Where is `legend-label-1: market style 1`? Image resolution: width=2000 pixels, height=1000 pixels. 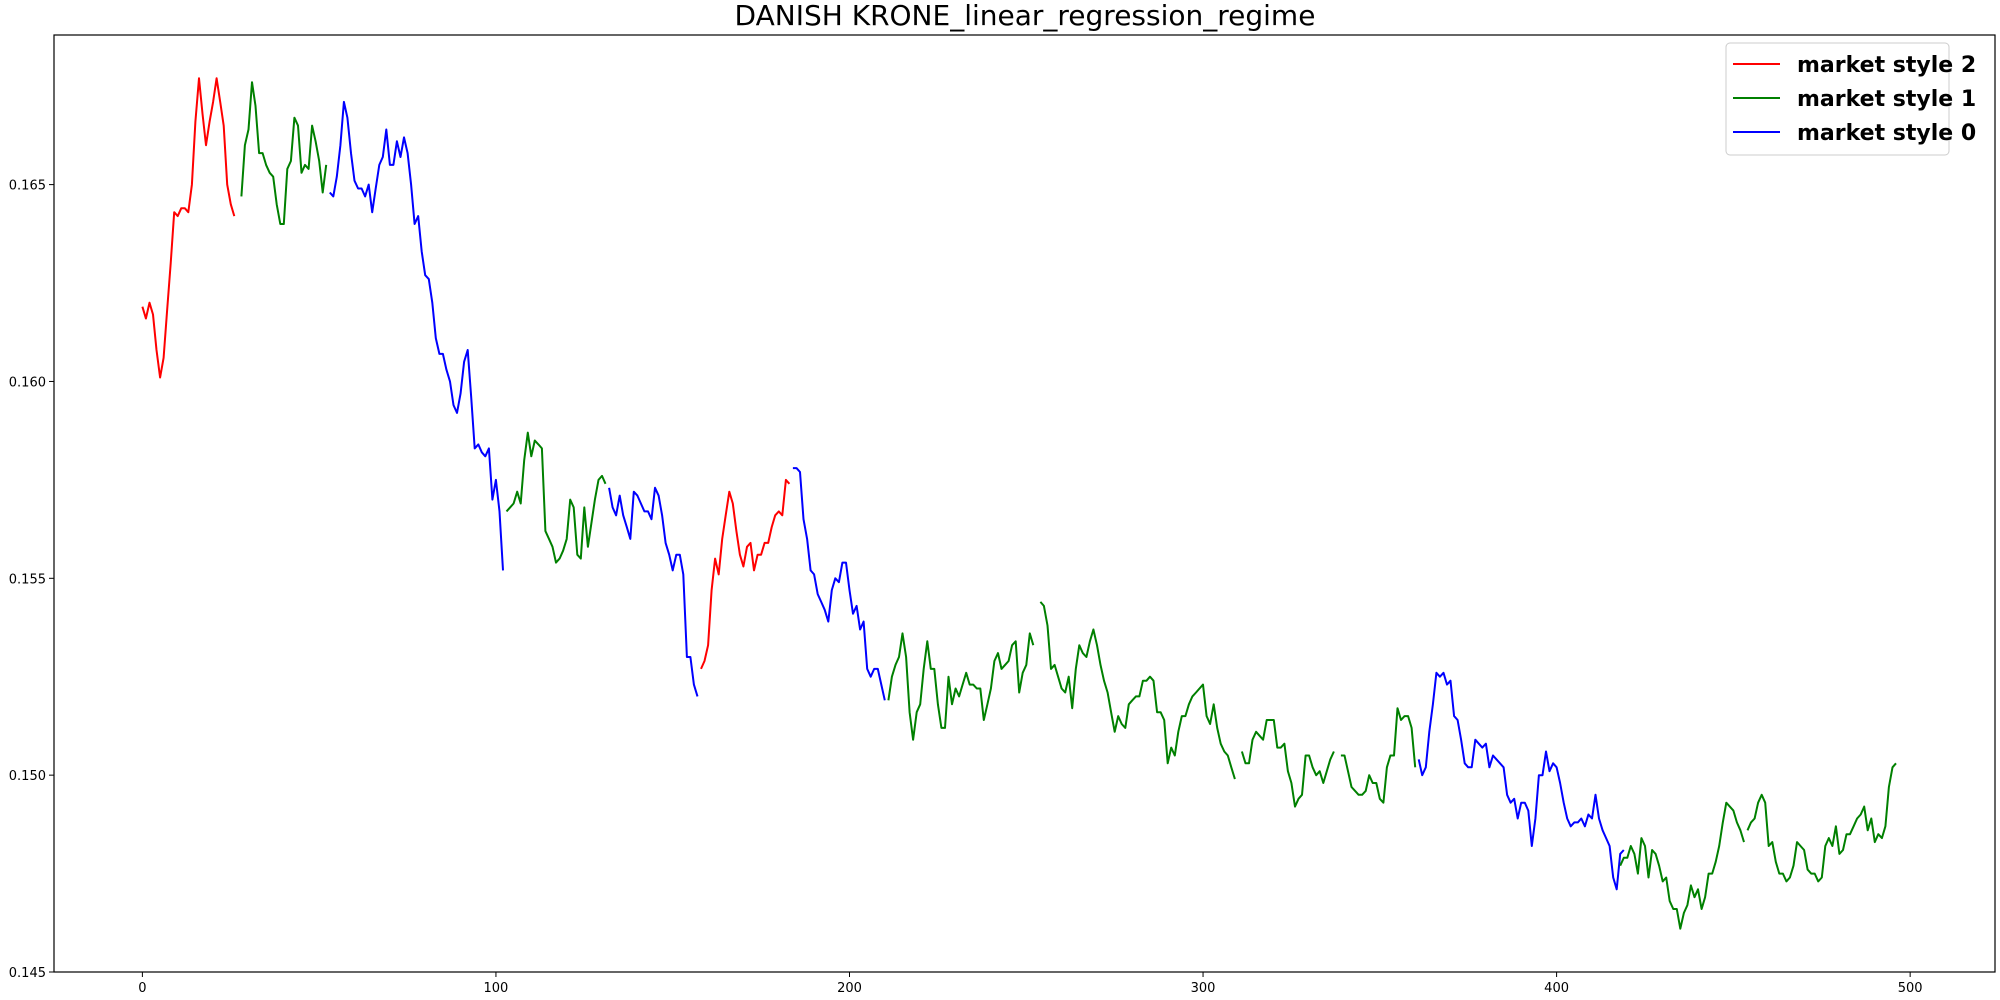 legend-label-1: market style 1 is located at coordinates (1886, 99).